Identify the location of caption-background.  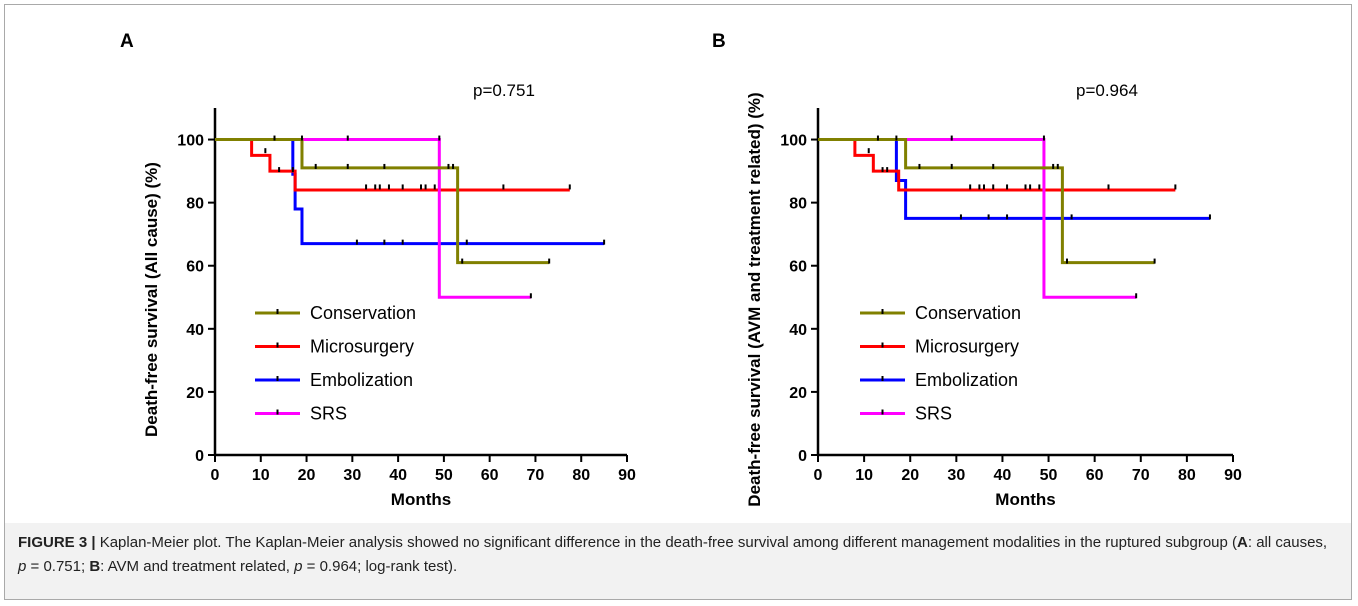
(678, 561).